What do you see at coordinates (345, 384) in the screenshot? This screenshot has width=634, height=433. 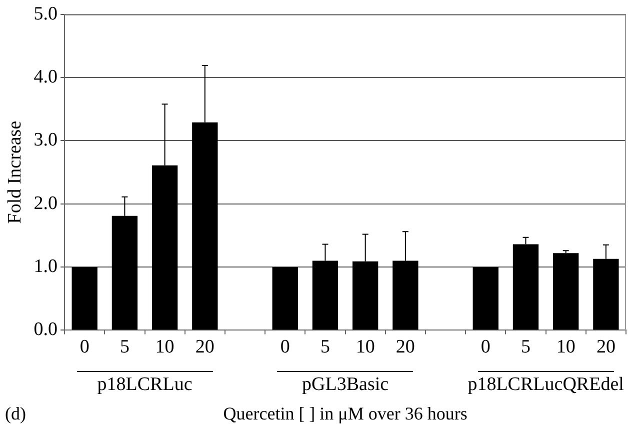 I see `text: pGL3Basic` at bounding box center [345, 384].